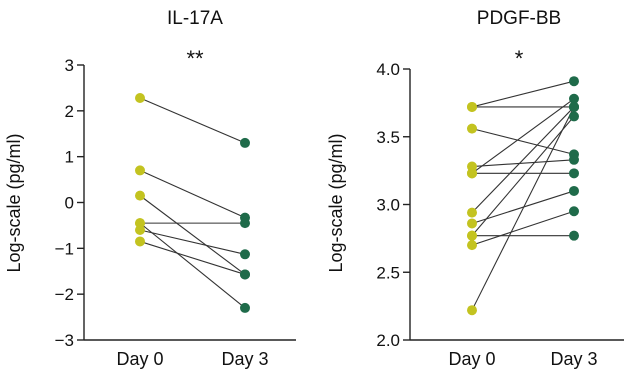 The height and width of the screenshot is (376, 638). I want to click on y-tick-label: −1, so click(64, 248).